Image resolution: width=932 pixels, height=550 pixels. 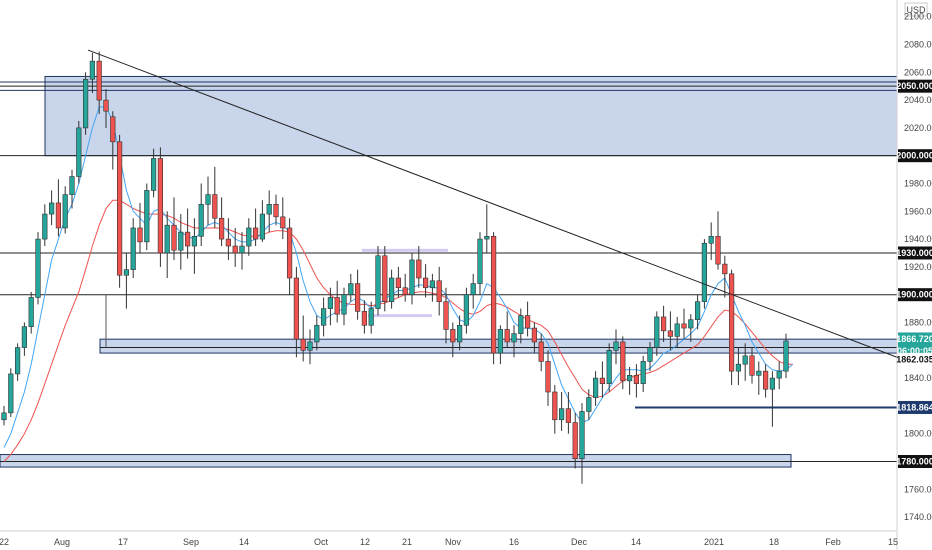 What do you see at coordinates (453, 542) in the screenshot?
I see `time-tick-label: Nov` at bounding box center [453, 542].